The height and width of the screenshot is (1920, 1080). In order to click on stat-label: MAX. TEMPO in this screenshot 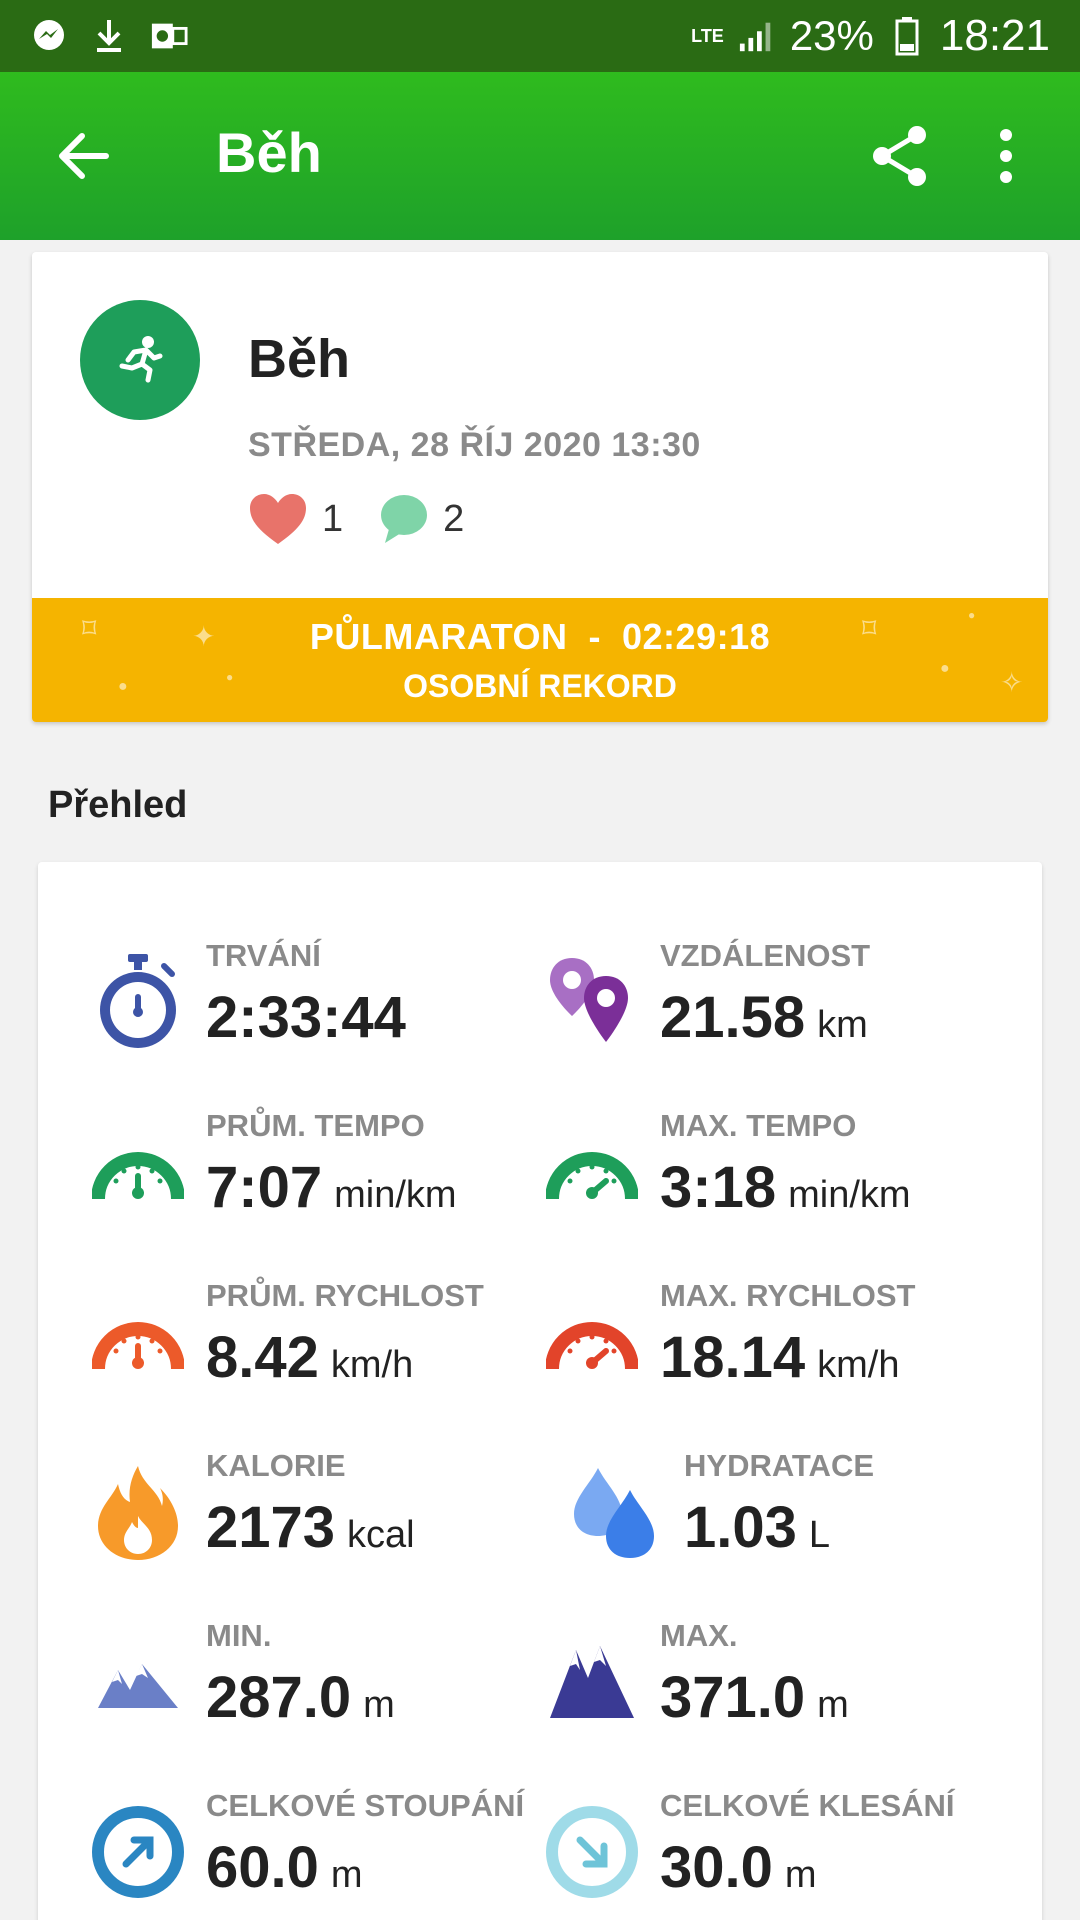, I will do `click(758, 1125)`.